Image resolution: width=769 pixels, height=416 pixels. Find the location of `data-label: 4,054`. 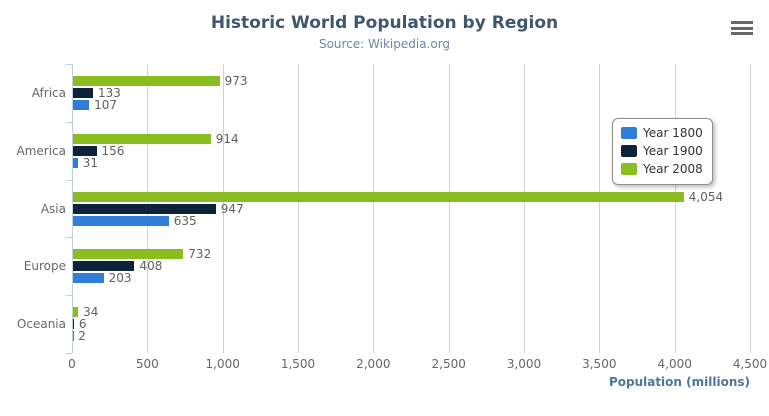

data-label: 4,054 is located at coordinates (706, 196).